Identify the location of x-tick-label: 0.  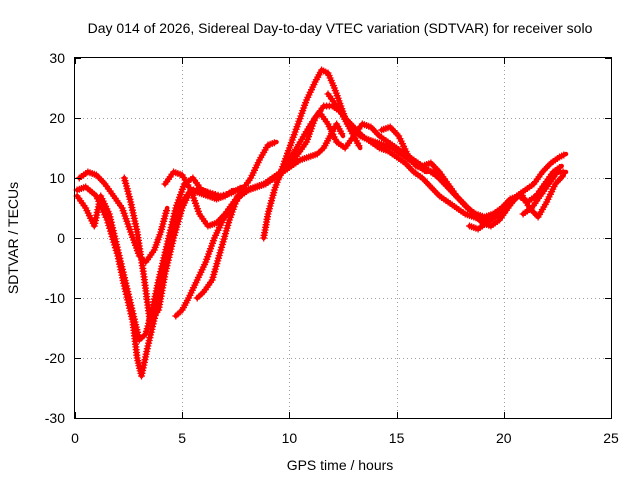
(75, 438).